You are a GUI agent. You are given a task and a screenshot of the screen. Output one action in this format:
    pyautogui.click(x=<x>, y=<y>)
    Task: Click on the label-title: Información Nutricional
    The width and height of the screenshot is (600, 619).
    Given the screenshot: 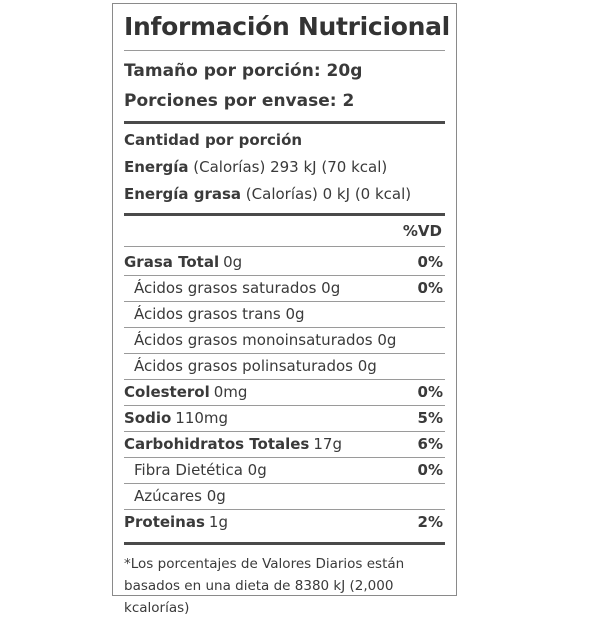 What is the action you would take?
    pyautogui.click(x=287, y=26)
    